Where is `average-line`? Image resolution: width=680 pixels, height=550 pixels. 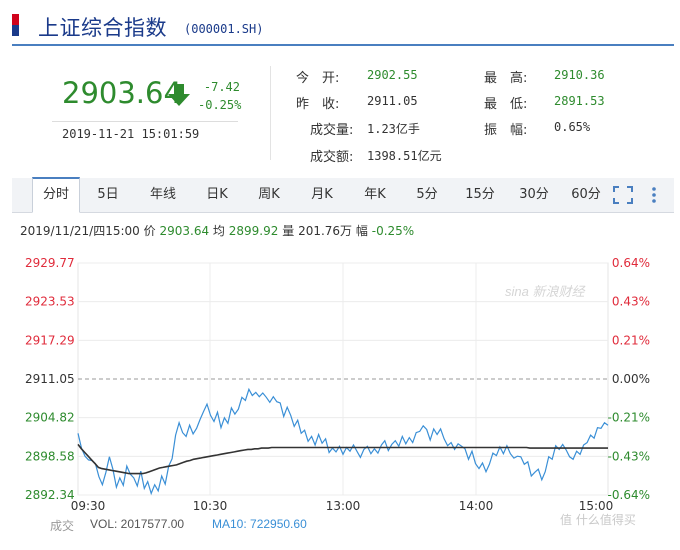
average-line is located at coordinates (342, 459).